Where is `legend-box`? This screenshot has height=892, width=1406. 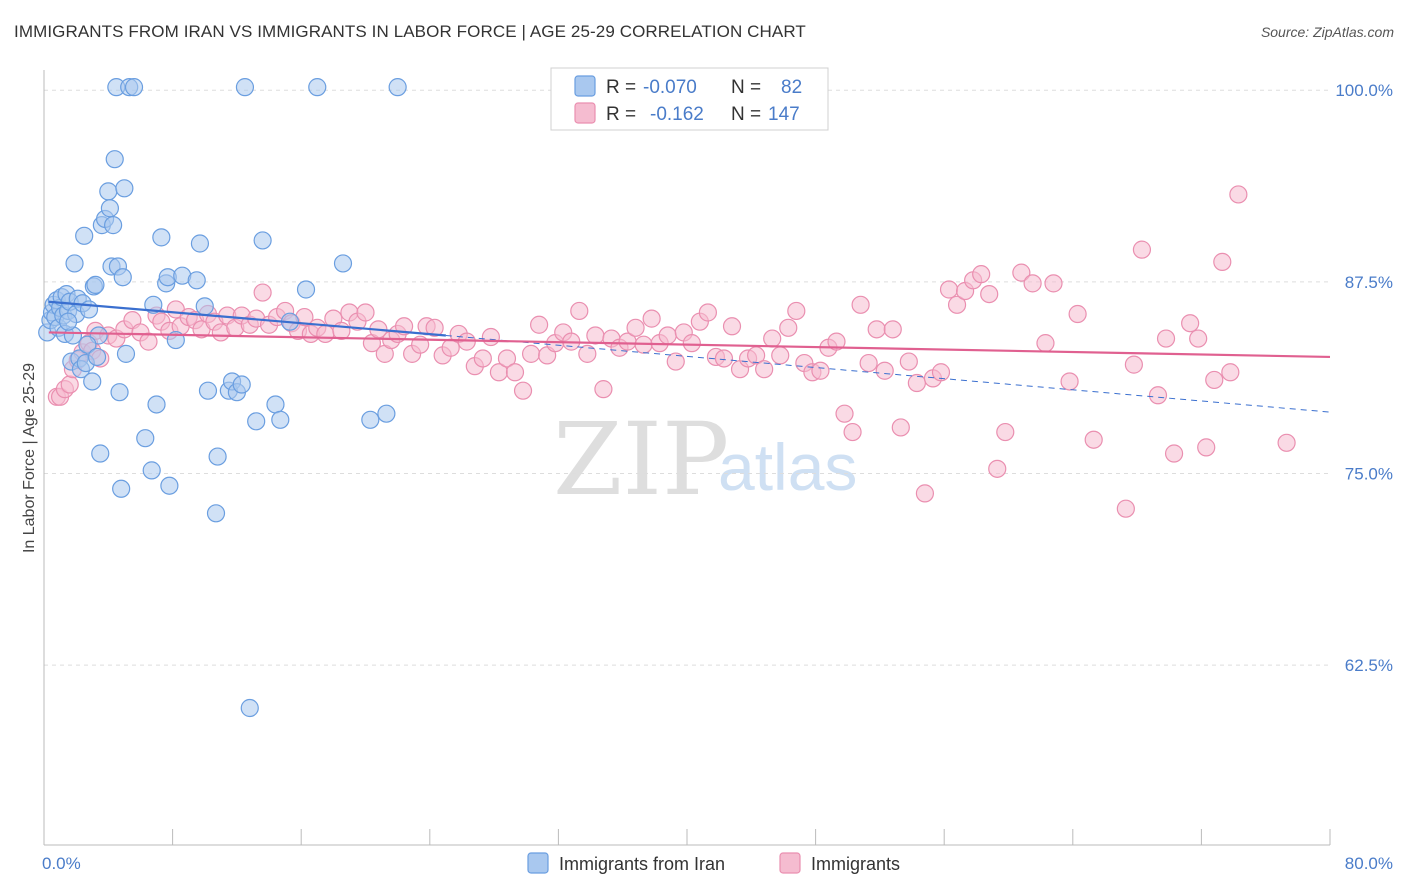 legend-box is located at coordinates (689, 99).